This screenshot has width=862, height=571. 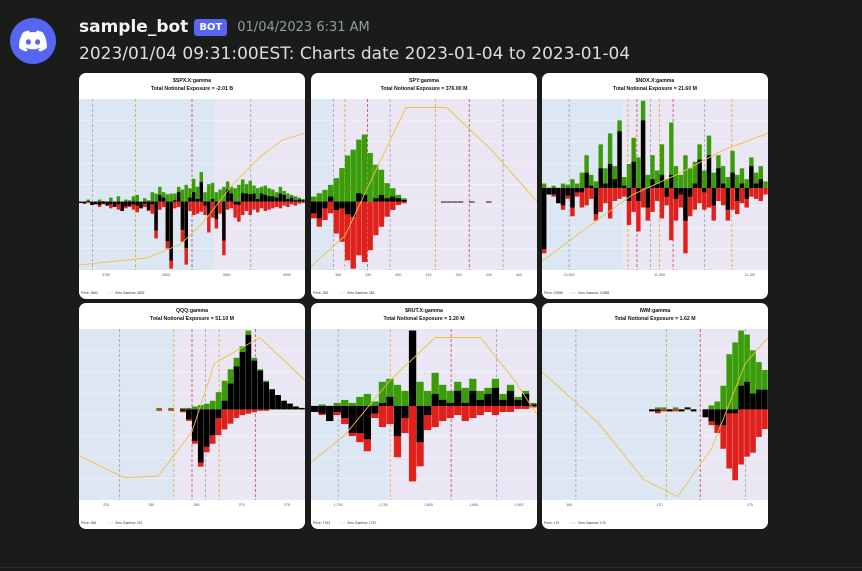 I want to click on legend-price: Price: 383, so click(x=320, y=293).